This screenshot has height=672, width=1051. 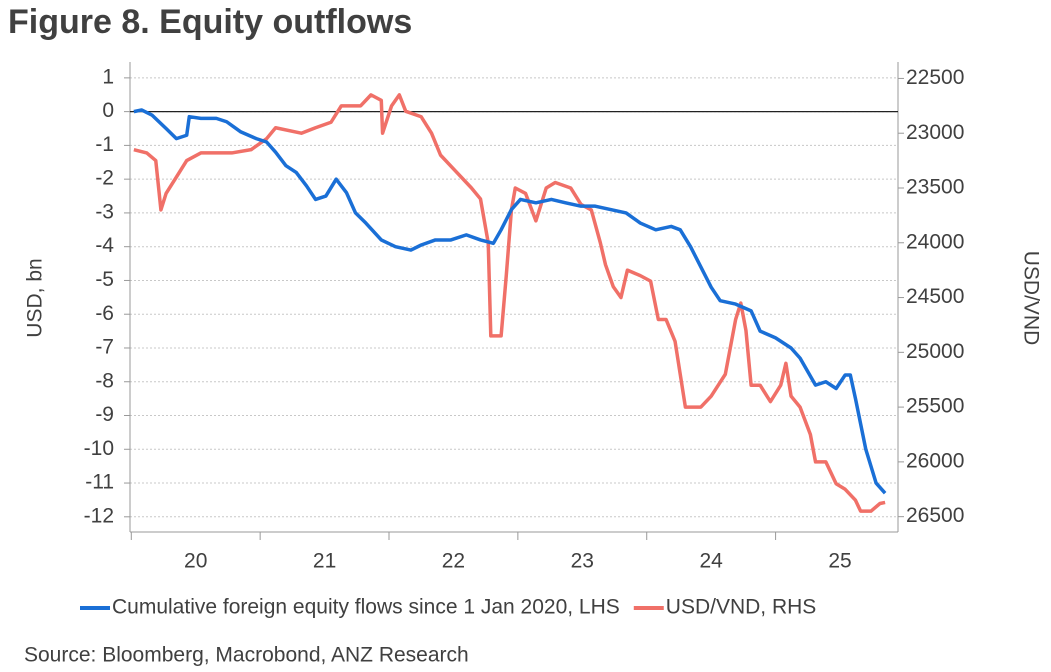 I want to click on y2-tick-label: 24500, so click(x=935, y=296).